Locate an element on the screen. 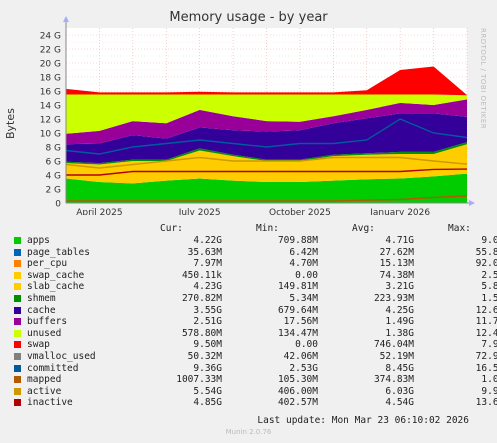 Image resolution: width=497 pixels, height=443 pixels. legend-value-max: 16.55G is located at coordinates (486, 368).